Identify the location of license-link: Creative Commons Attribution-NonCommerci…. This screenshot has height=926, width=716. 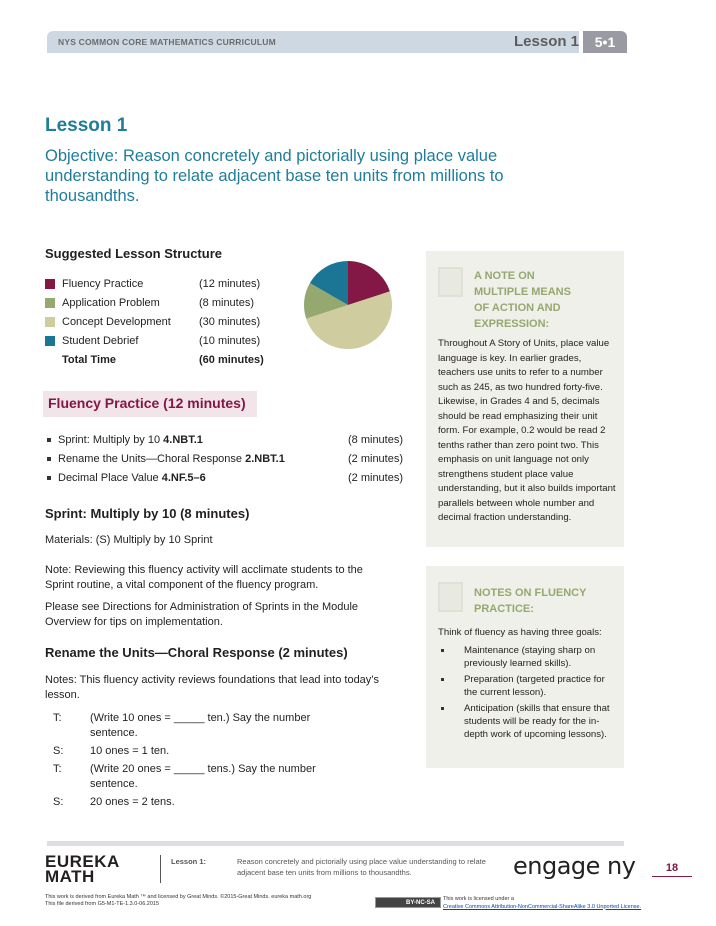
(542, 906).